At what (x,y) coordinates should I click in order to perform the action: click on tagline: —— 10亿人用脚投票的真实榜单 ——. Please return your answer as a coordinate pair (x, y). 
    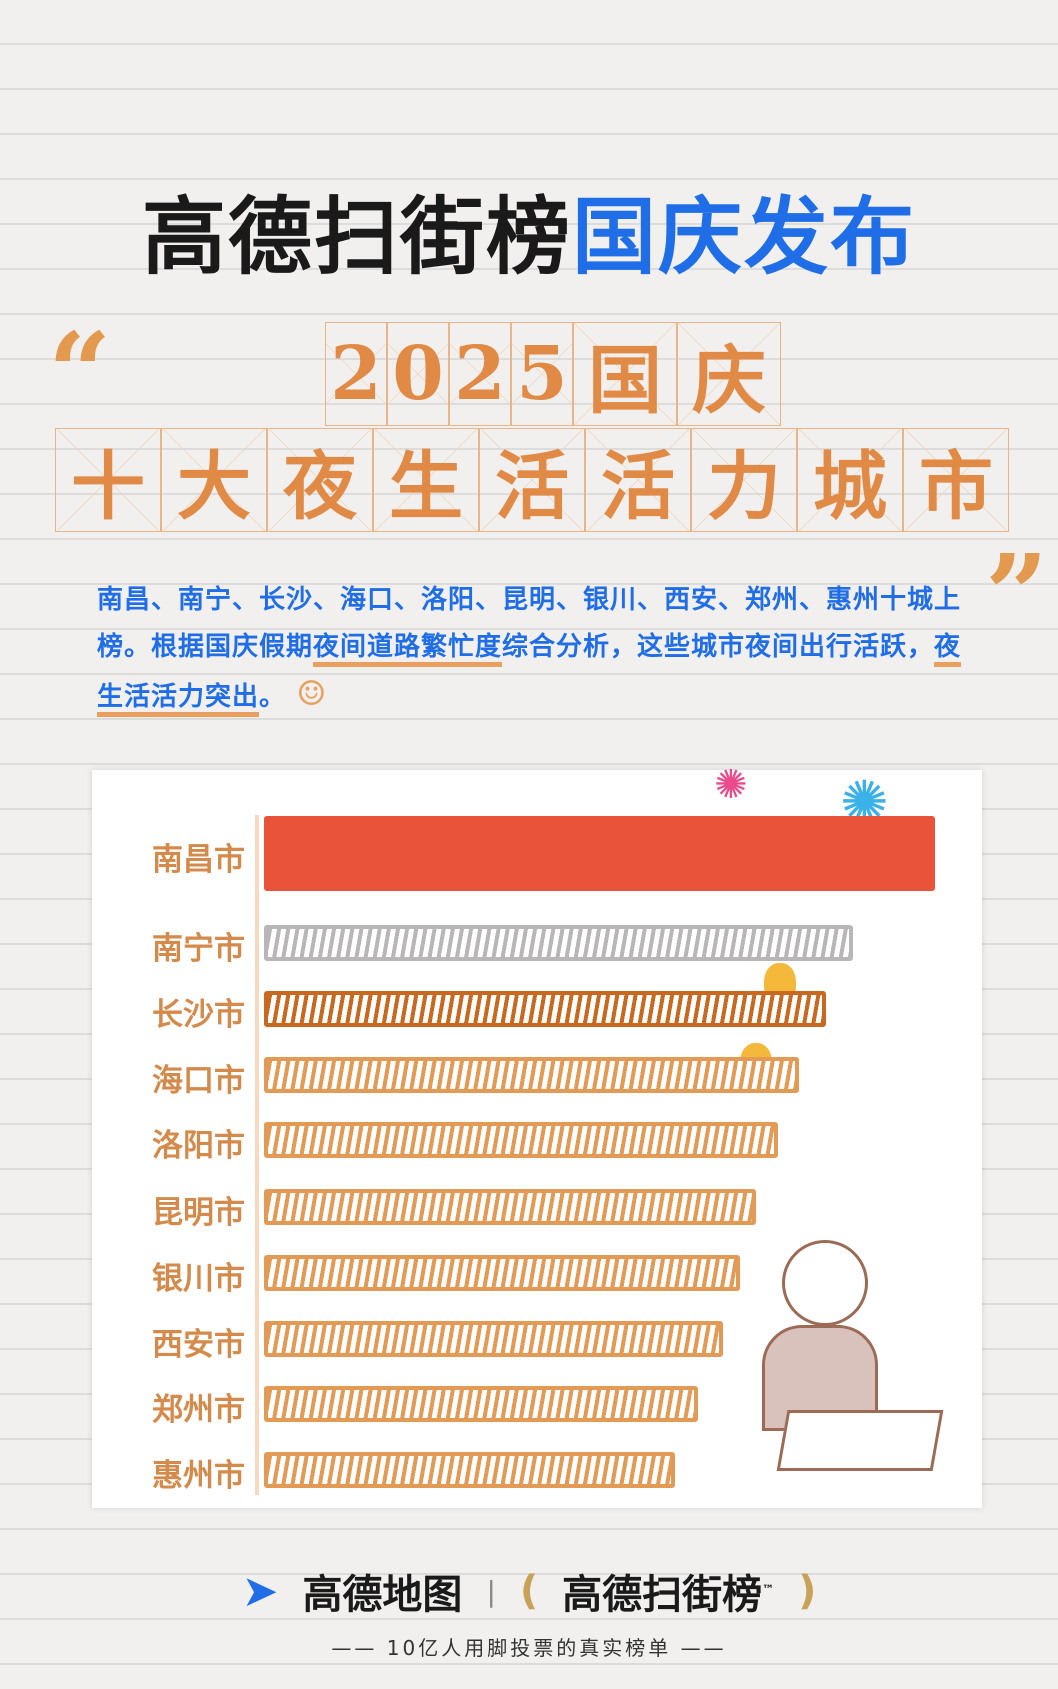
    Looking at the image, I should click on (529, 1648).